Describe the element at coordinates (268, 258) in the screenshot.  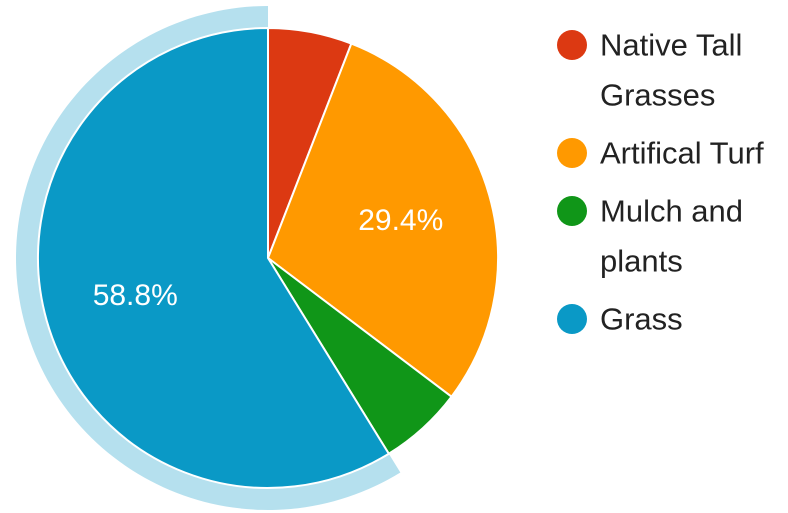
I see `slice-label-layer: 29.4% 58.8%` at that location.